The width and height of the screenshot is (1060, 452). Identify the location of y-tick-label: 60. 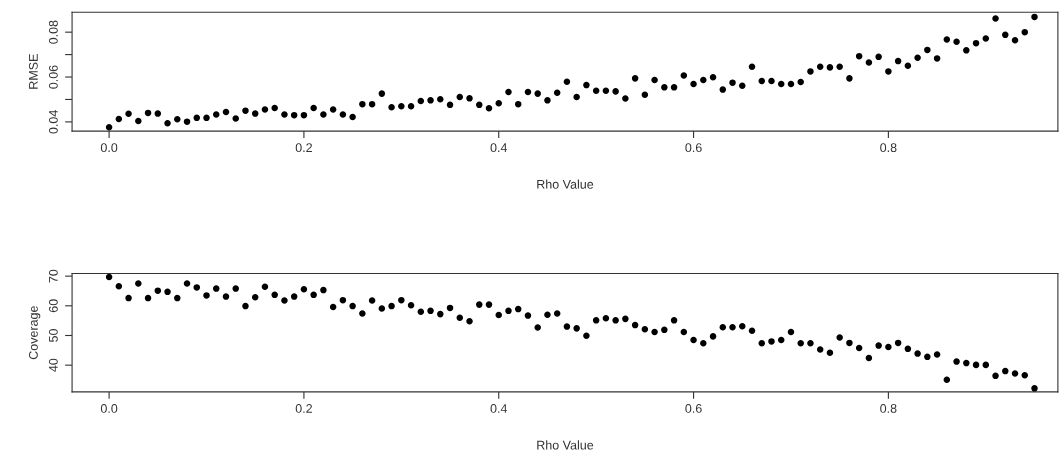
(53, 306).